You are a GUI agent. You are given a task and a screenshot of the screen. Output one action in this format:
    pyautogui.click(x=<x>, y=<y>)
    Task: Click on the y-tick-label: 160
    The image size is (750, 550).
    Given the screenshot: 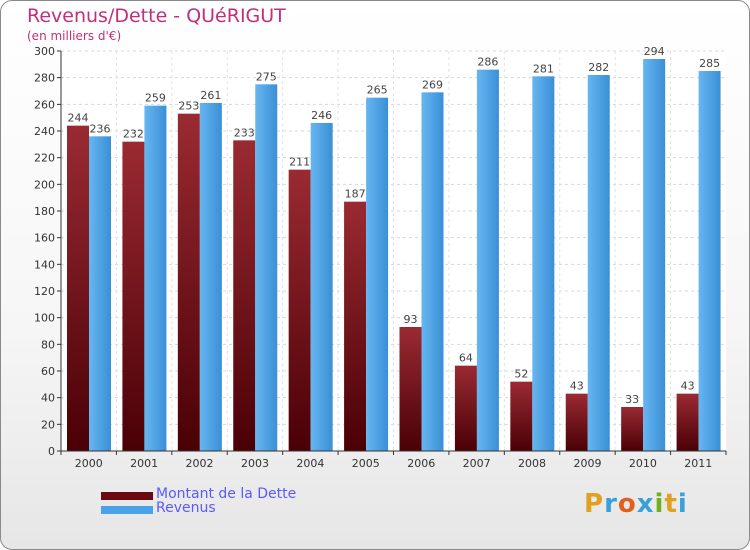 What is the action you would take?
    pyautogui.click(x=44, y=238)
    